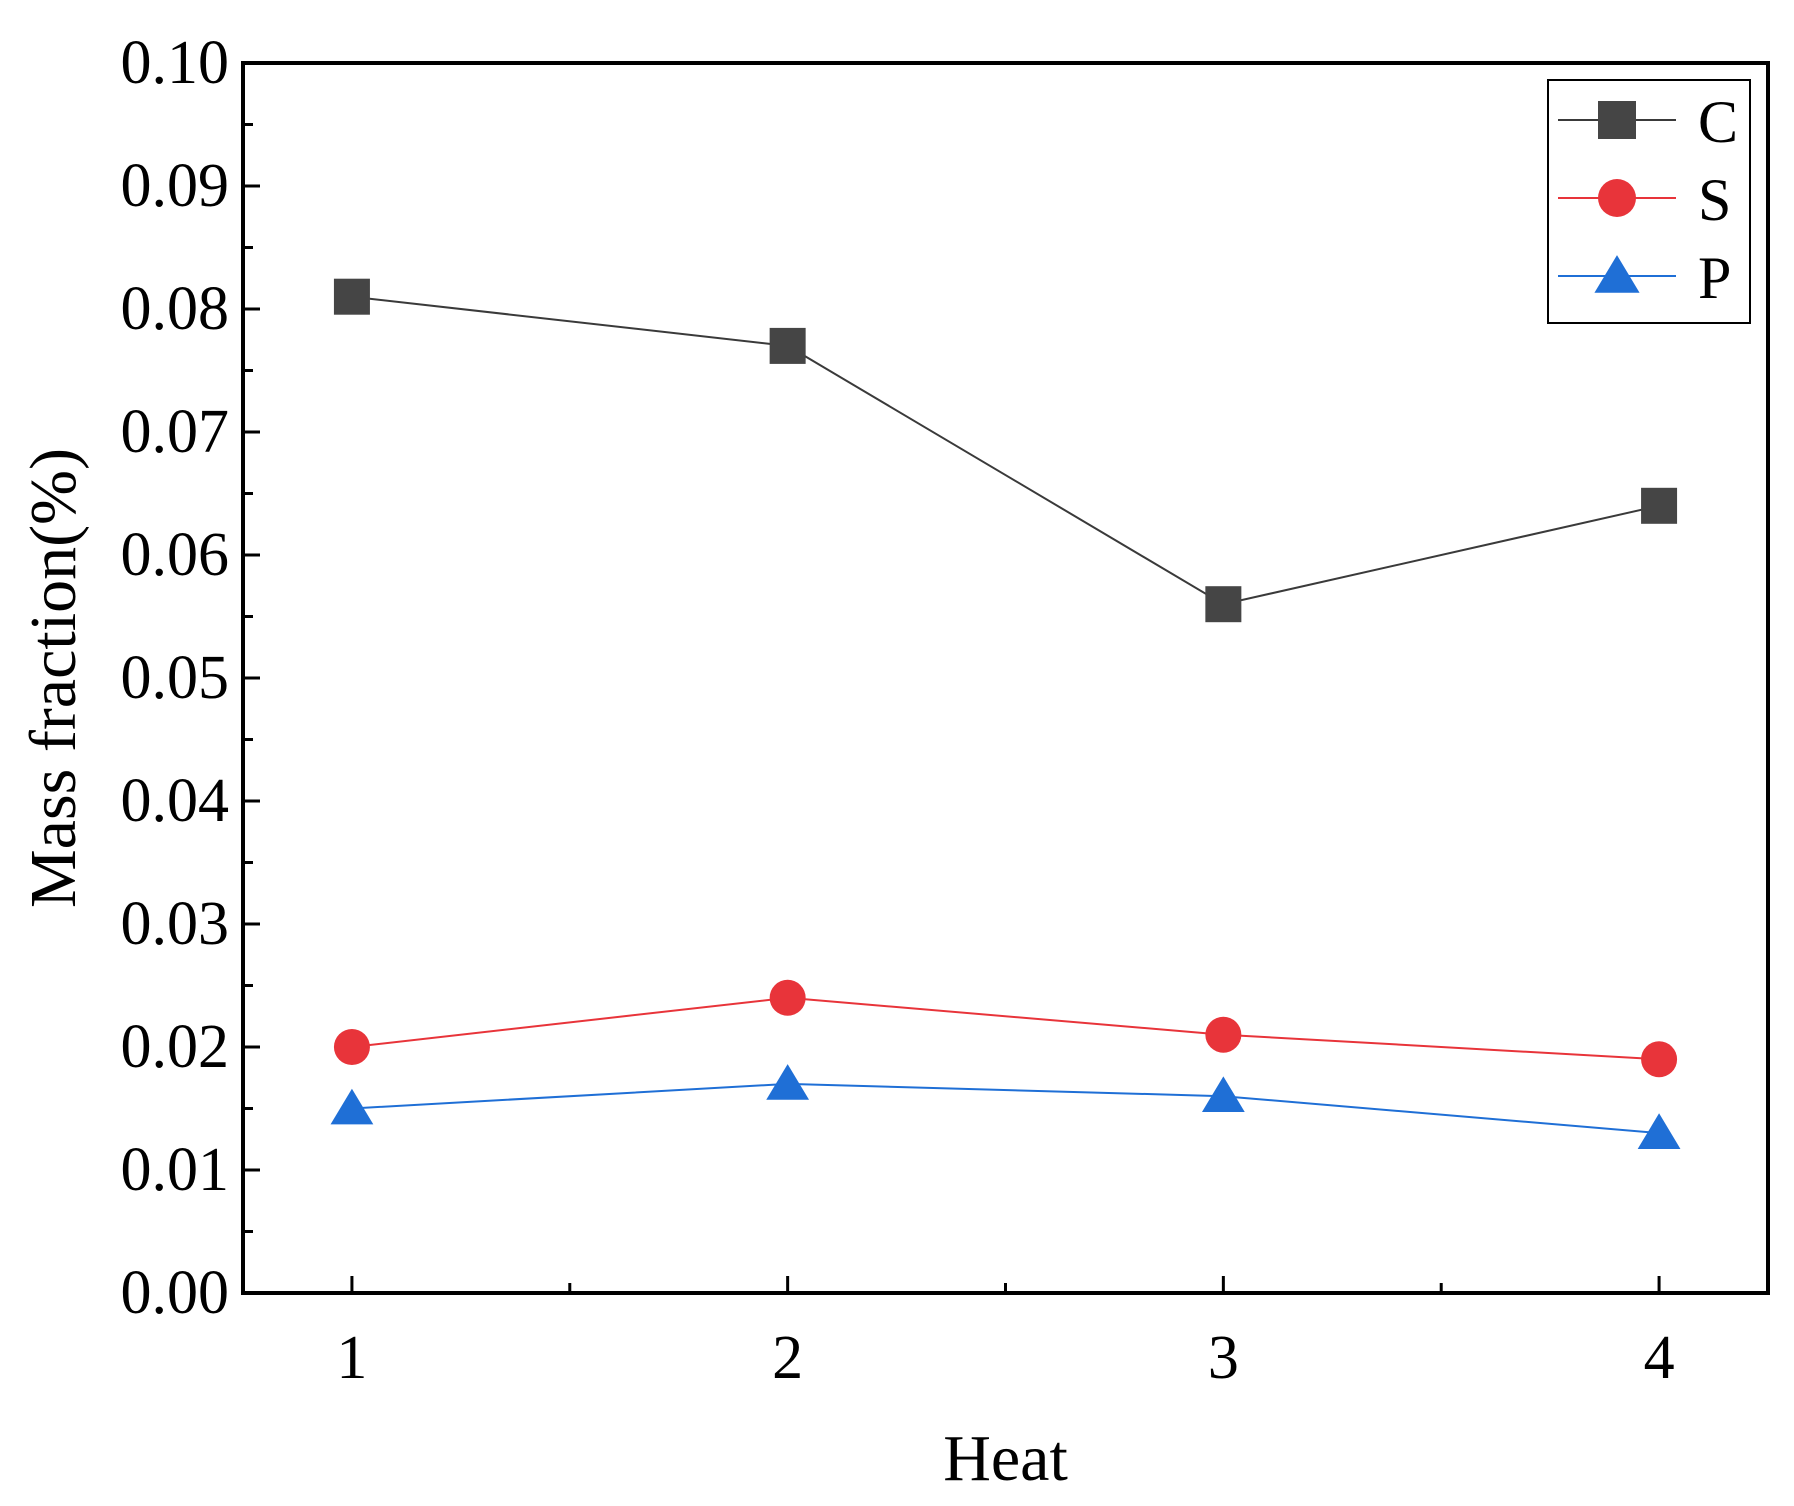 The width and height of the screenshot is (1794, 1506). I want to click on y-tick-label: 0.05, so click(175, 678).